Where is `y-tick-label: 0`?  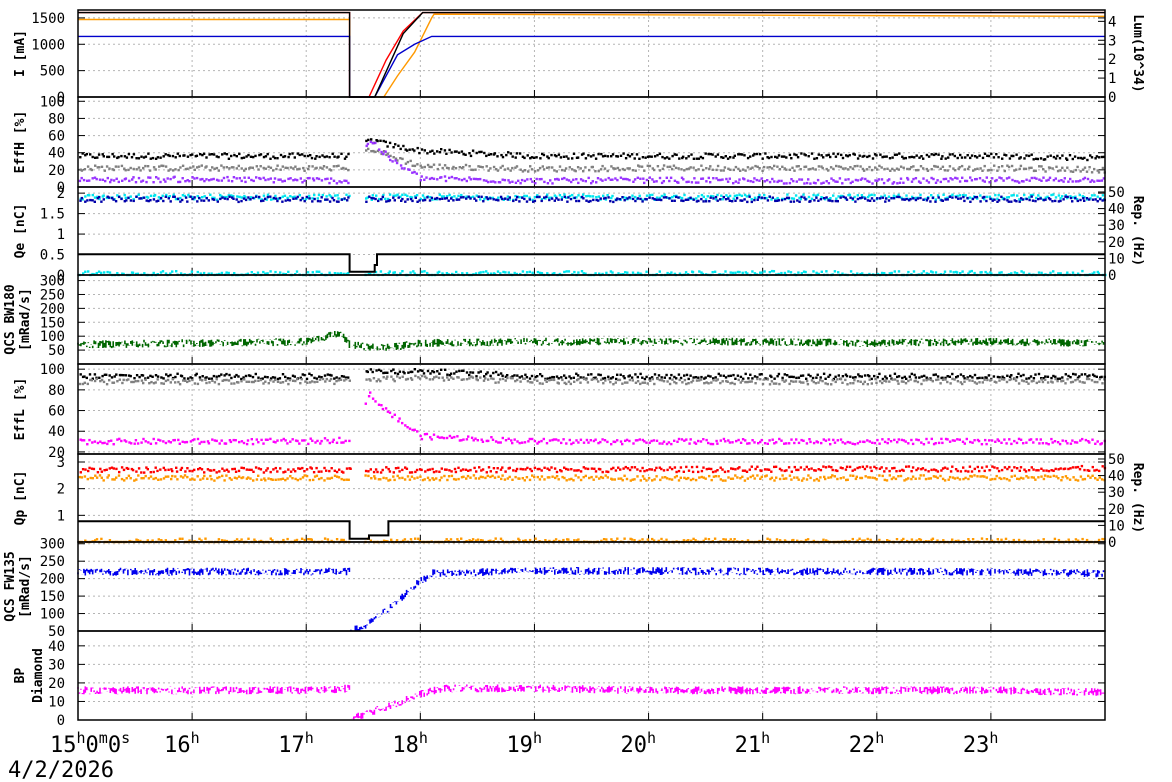 y-tick-label: 0 is located at coordinates (61, 98).